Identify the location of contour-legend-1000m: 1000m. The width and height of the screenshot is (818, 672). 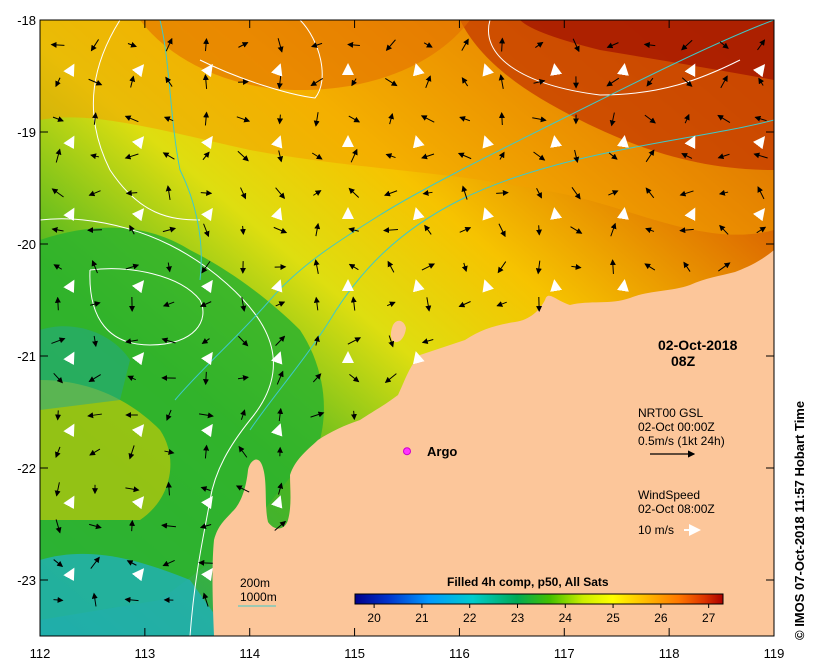
(258, 597).